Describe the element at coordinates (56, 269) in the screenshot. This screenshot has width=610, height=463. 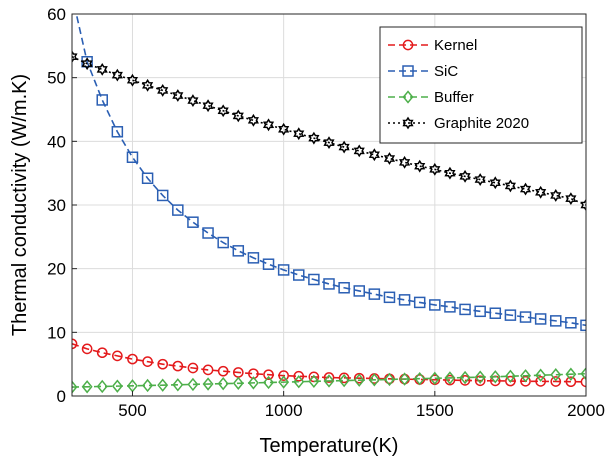
I see `y-tick-label: 20` at that location.